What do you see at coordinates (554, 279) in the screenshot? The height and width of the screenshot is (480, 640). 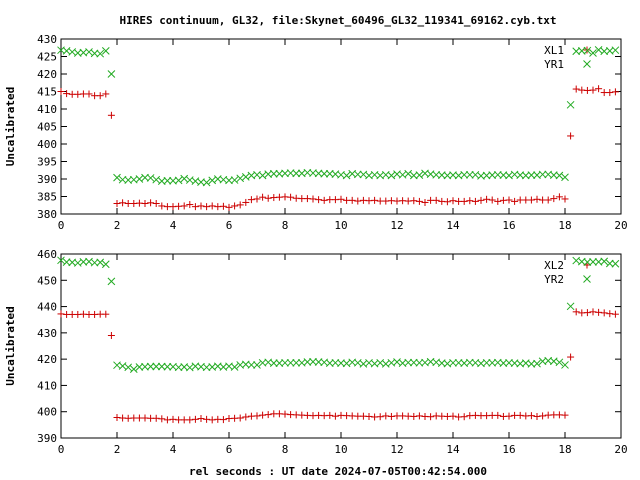 I see `legend-label-YR2: YR2` at bounding box center [554, 279].